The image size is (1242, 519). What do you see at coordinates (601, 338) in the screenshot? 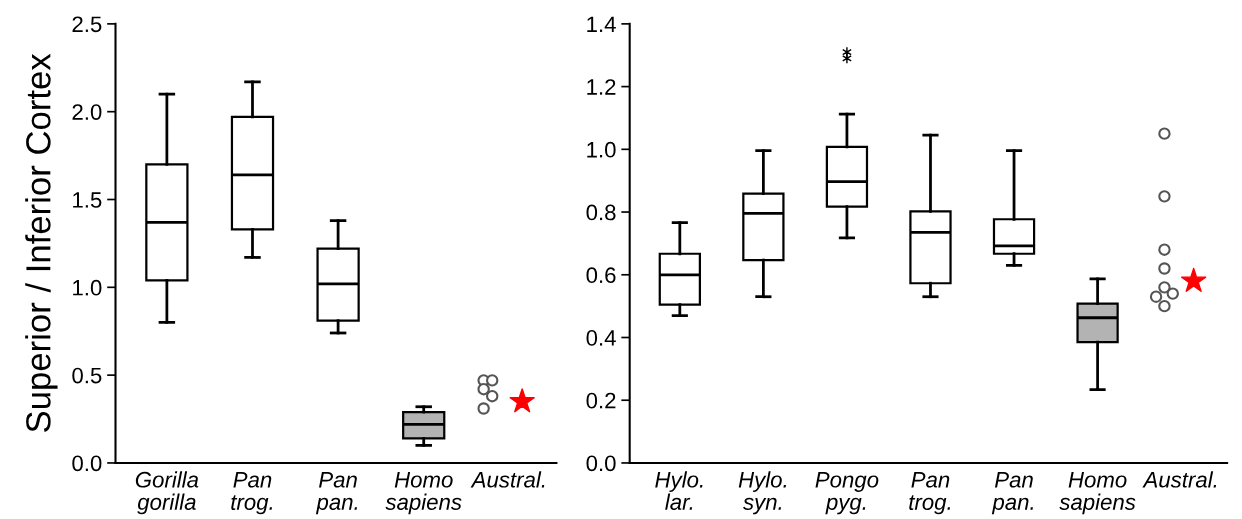
I see `y-tick-label: 0.4` at bounding box center [601, 338].